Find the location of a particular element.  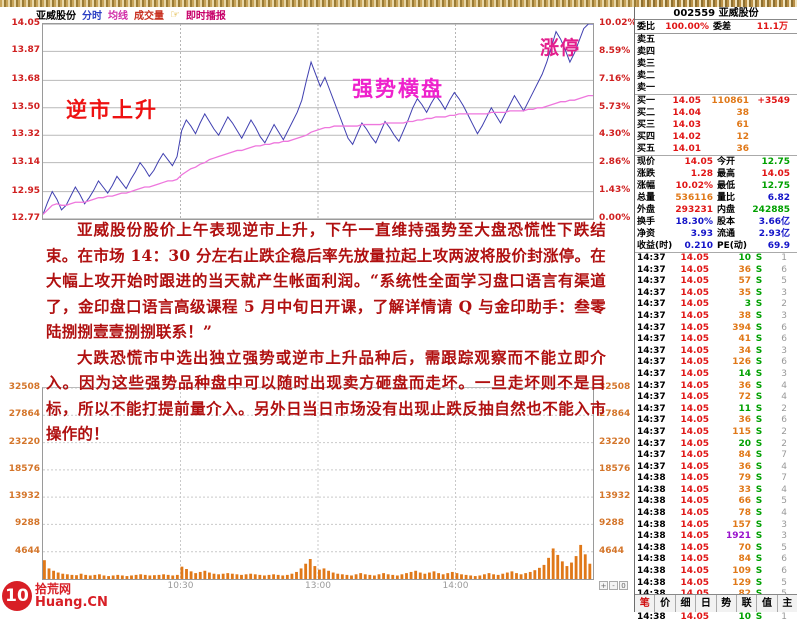

tick-row: 14:38 14.05 1921 S 3 is located at coordinates (716, 537).